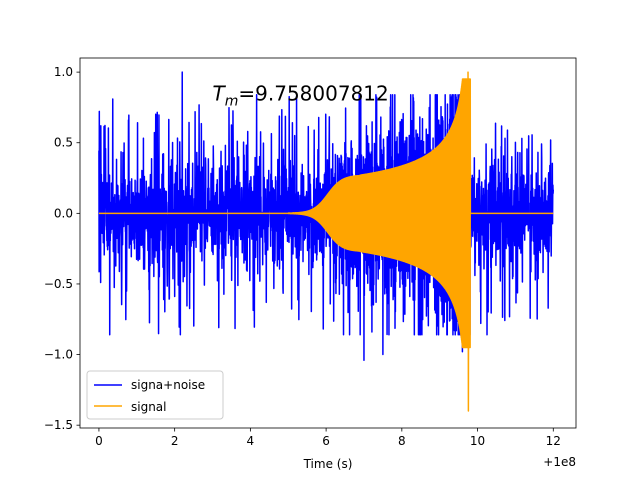  What do you see at coordinates (58, 284) in the screenshot?
I see `y-tick-label: −0.5` at bounding box center [58, 284].